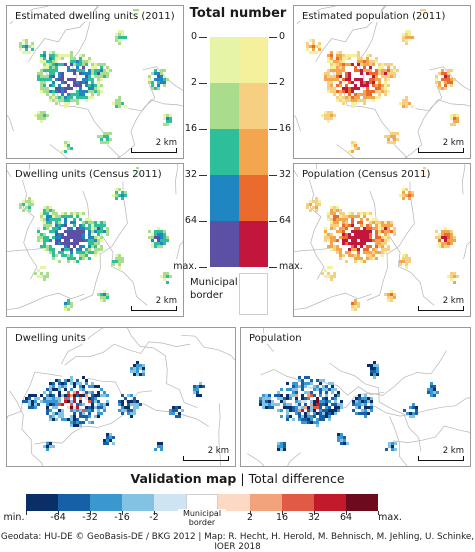 Image resolution: width=475 pixels, height=552 pixels. Describe the element at coordinates (95, 16) in the screenshot. I see `panel-title: Estimated dwelling units (2011)` at that location.